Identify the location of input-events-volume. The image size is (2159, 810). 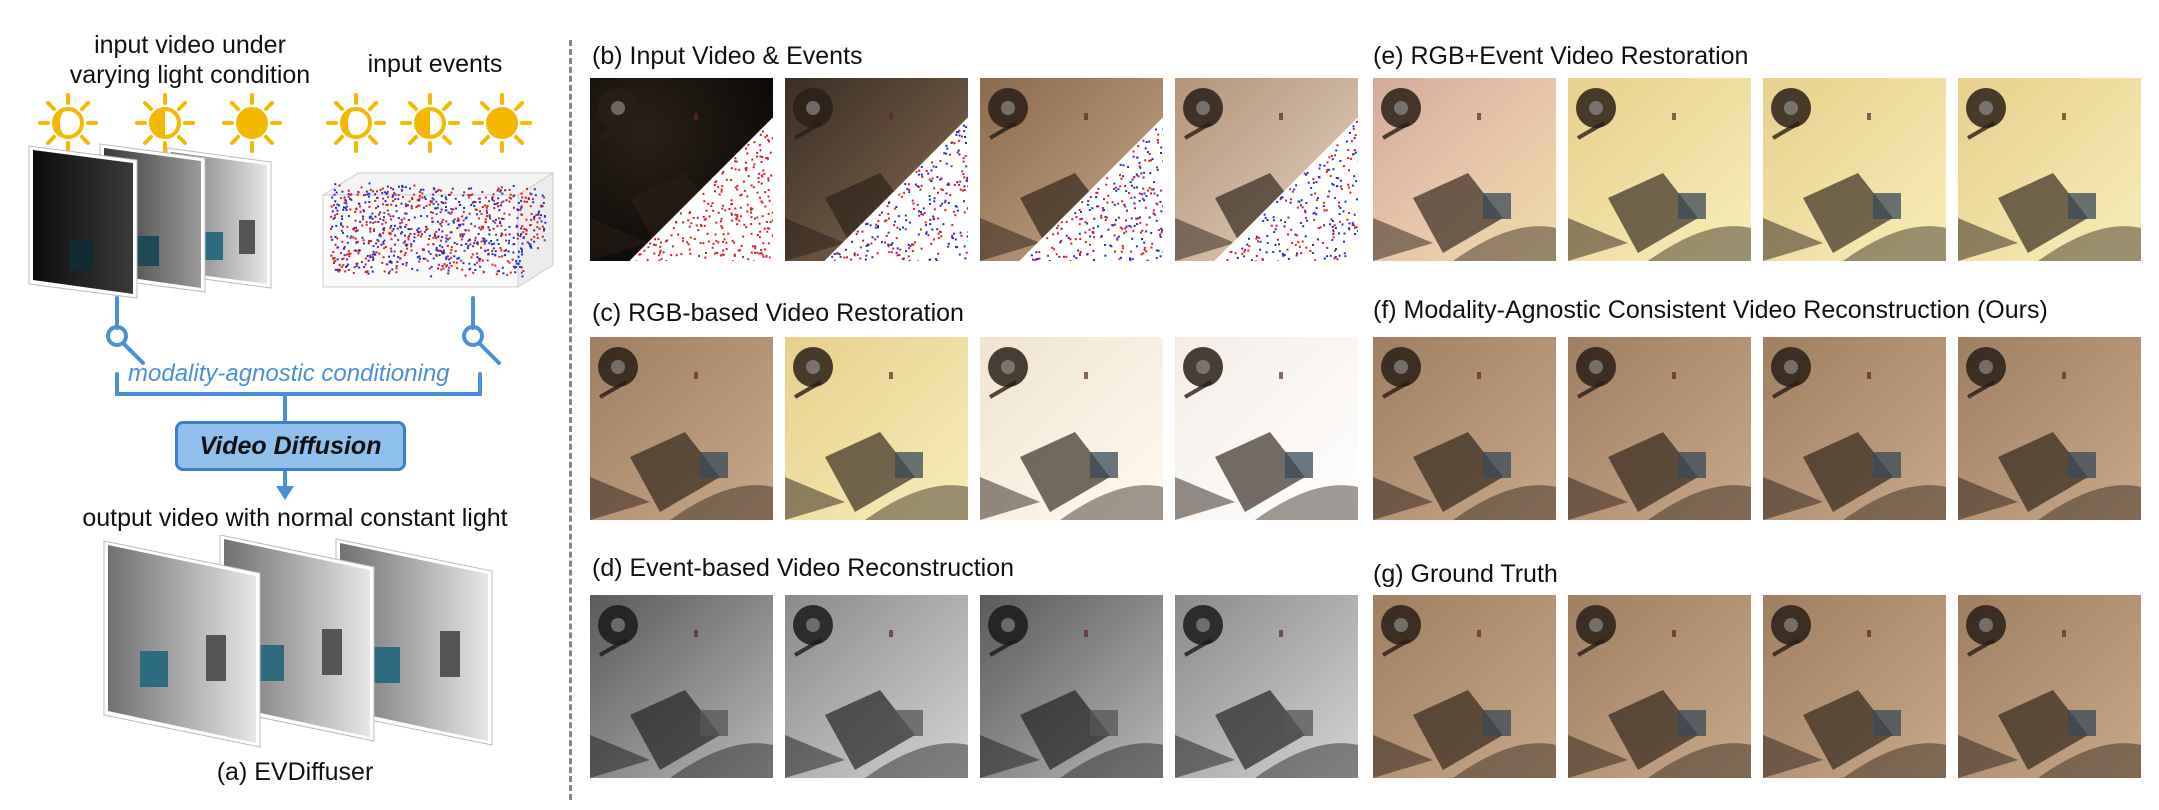
(438, 230).